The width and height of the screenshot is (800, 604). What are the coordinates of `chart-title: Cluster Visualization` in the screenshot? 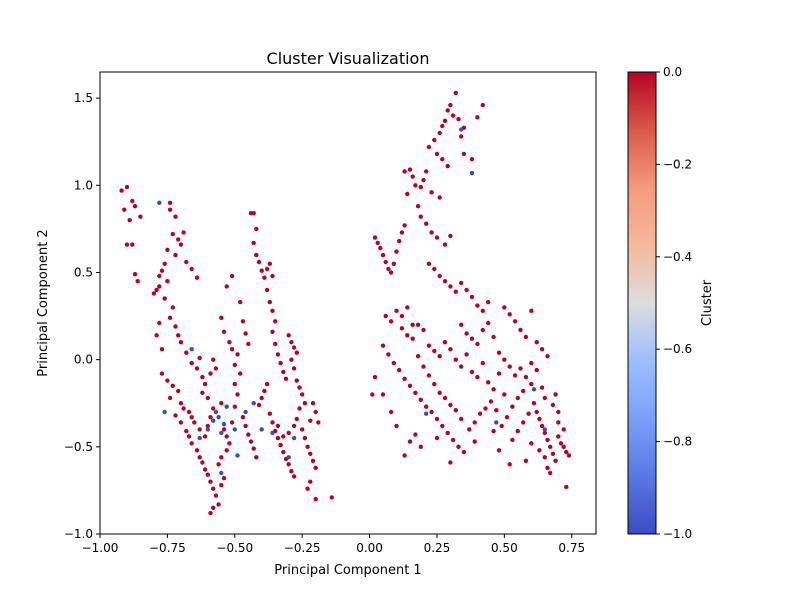 It's located at (348, 58).